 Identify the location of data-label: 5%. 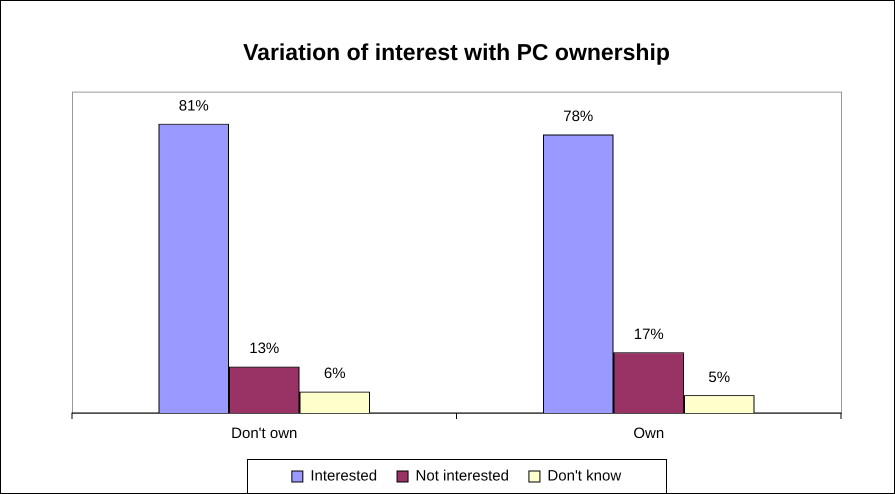
(719, 377).